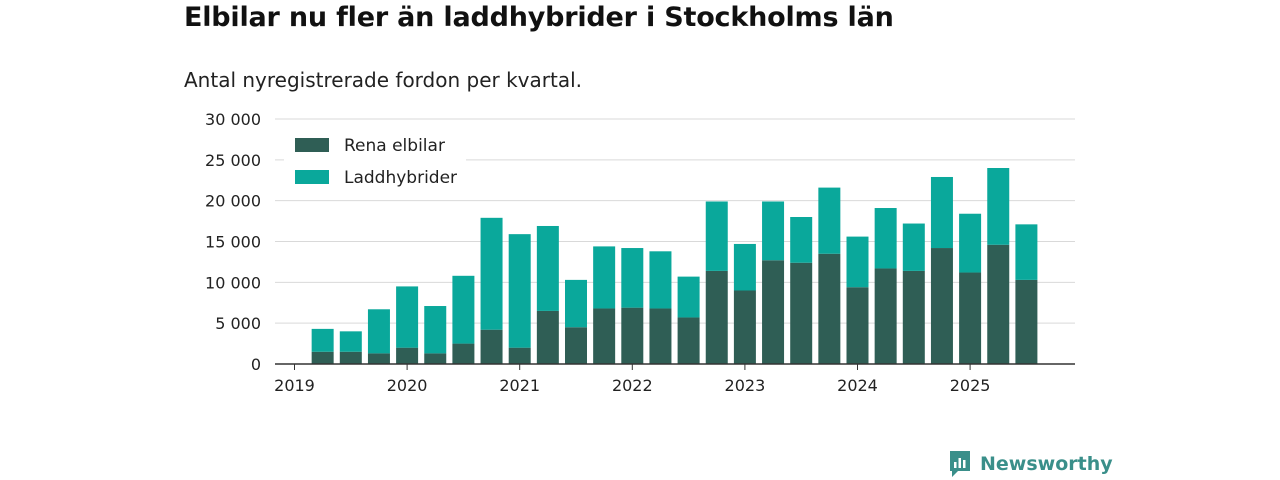 This screenshot has height=480, width=1280. What do you see at coordinates (745, 385) in the screenshot?
I see `x-tick-label: 2023` at bounding box center [745, 385].